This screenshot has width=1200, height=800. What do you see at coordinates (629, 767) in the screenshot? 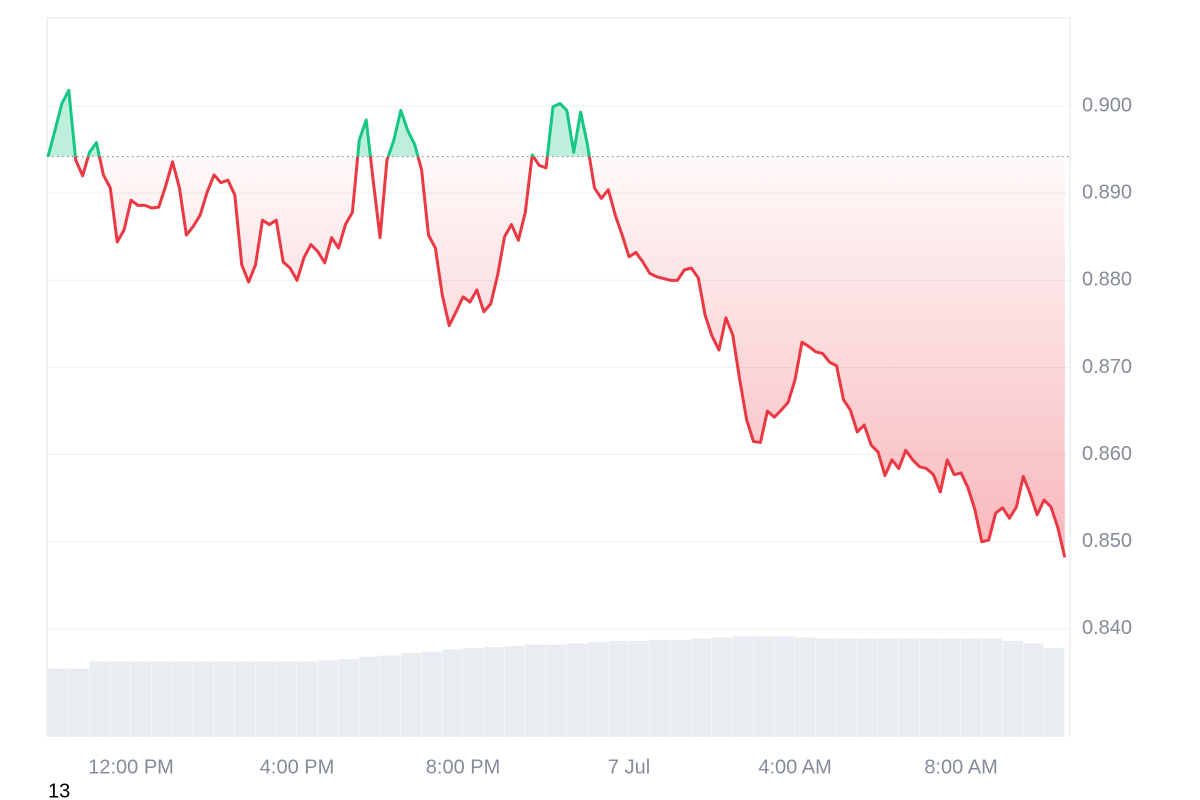
I see `x-tick-label: 7 Jul` at bounding box center [629, 767].